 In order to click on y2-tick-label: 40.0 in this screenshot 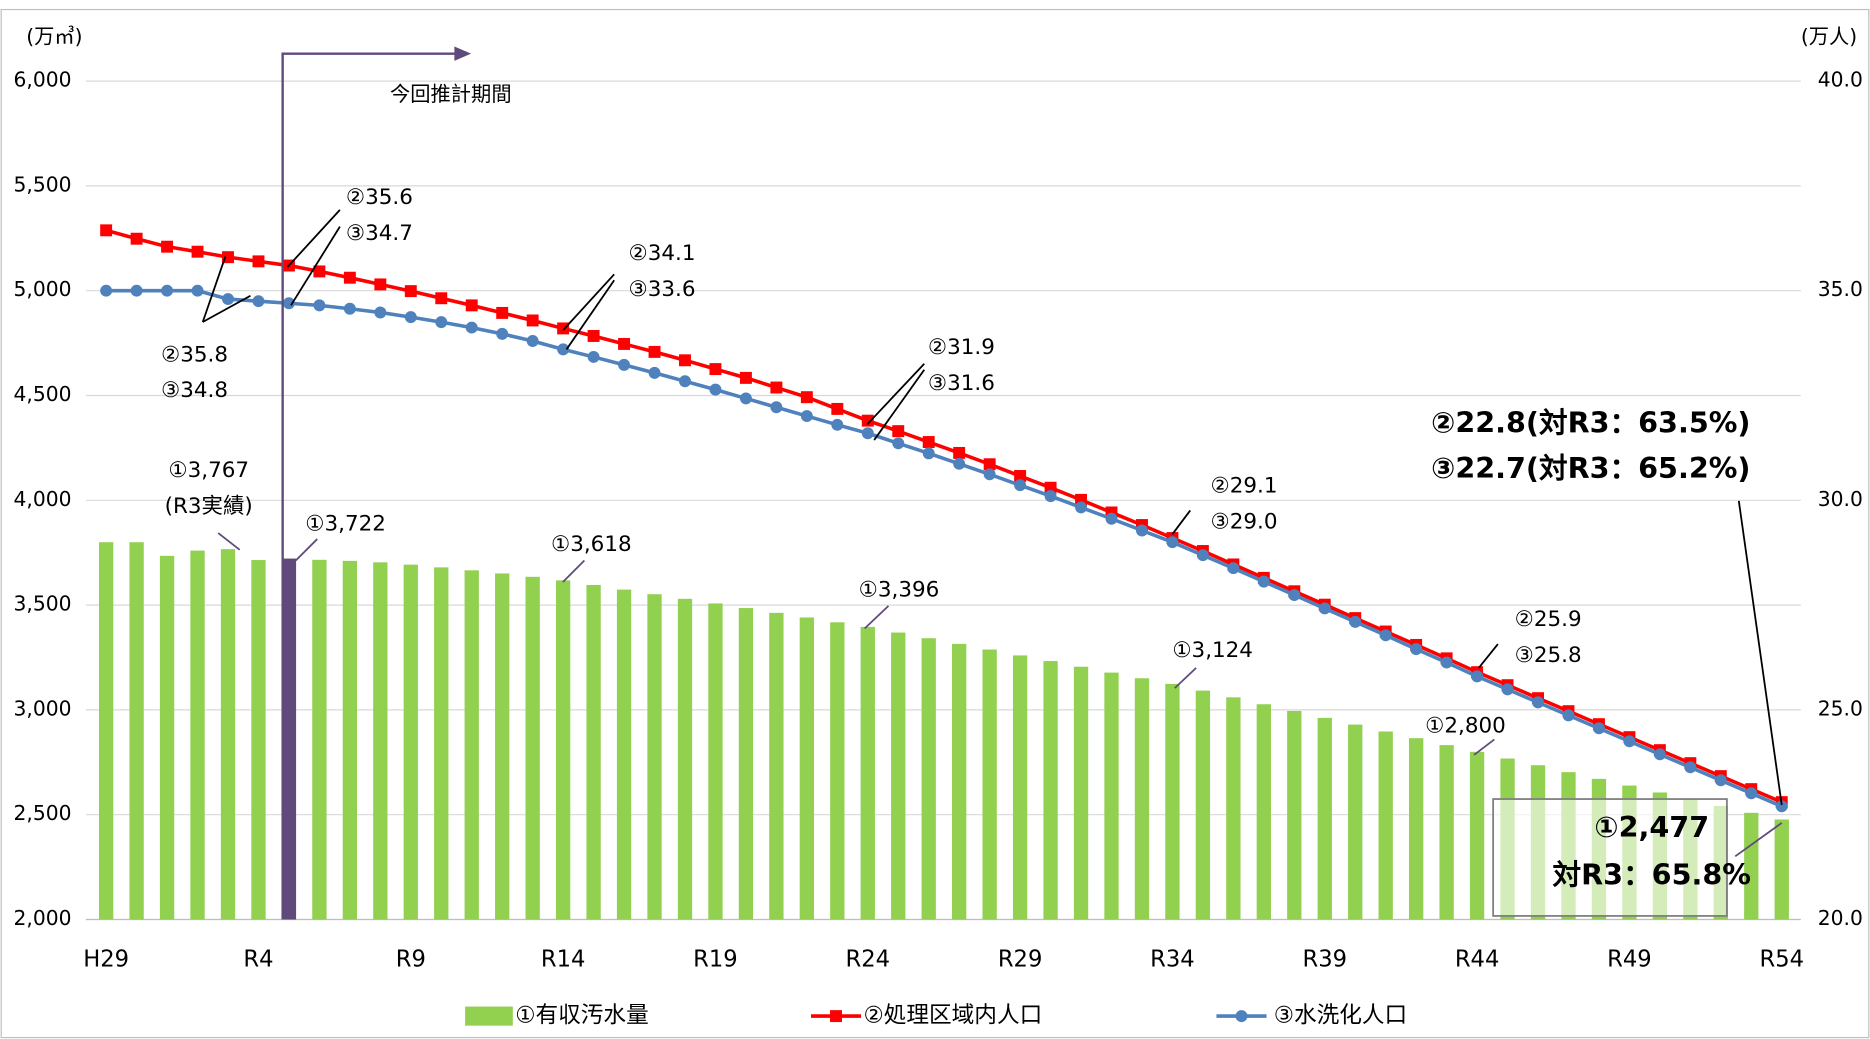, I will do `click(1840, 80)`.